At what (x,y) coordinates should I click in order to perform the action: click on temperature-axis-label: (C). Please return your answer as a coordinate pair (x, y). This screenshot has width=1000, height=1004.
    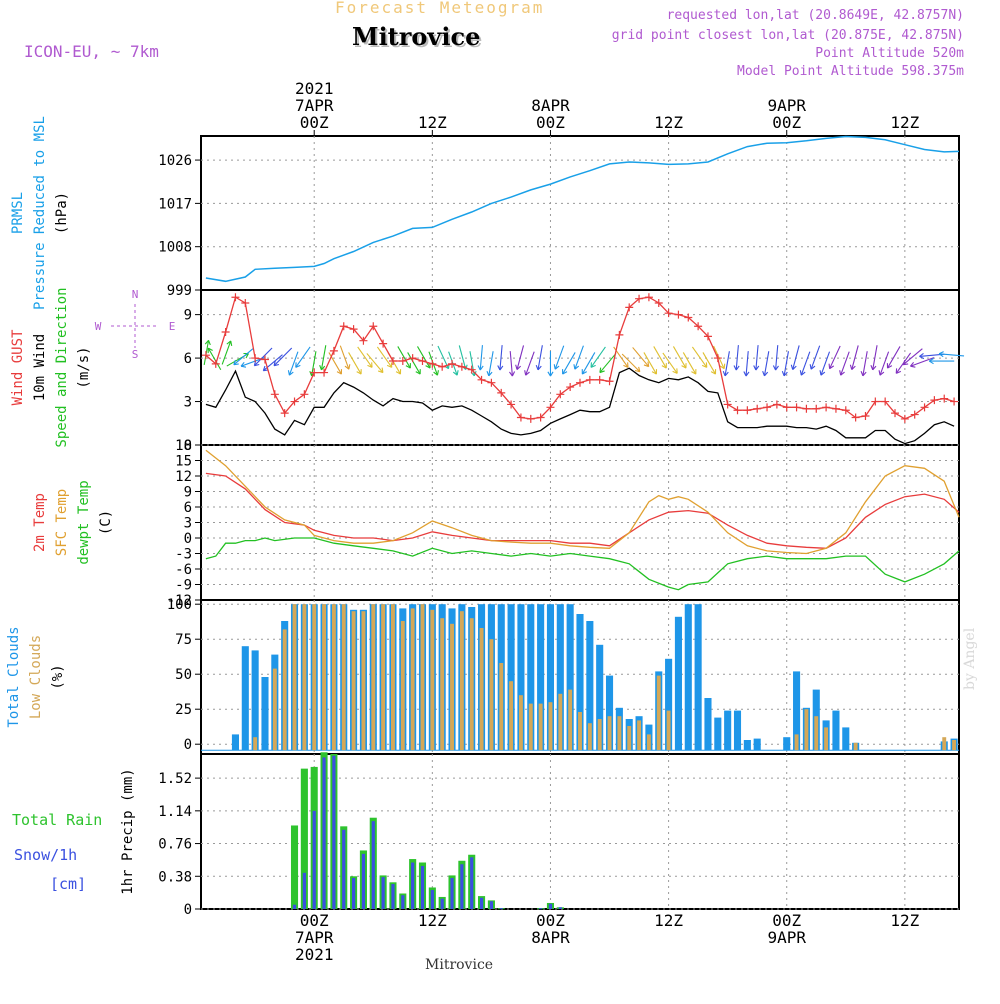
    Looking at the image, I should click on (106, 522).